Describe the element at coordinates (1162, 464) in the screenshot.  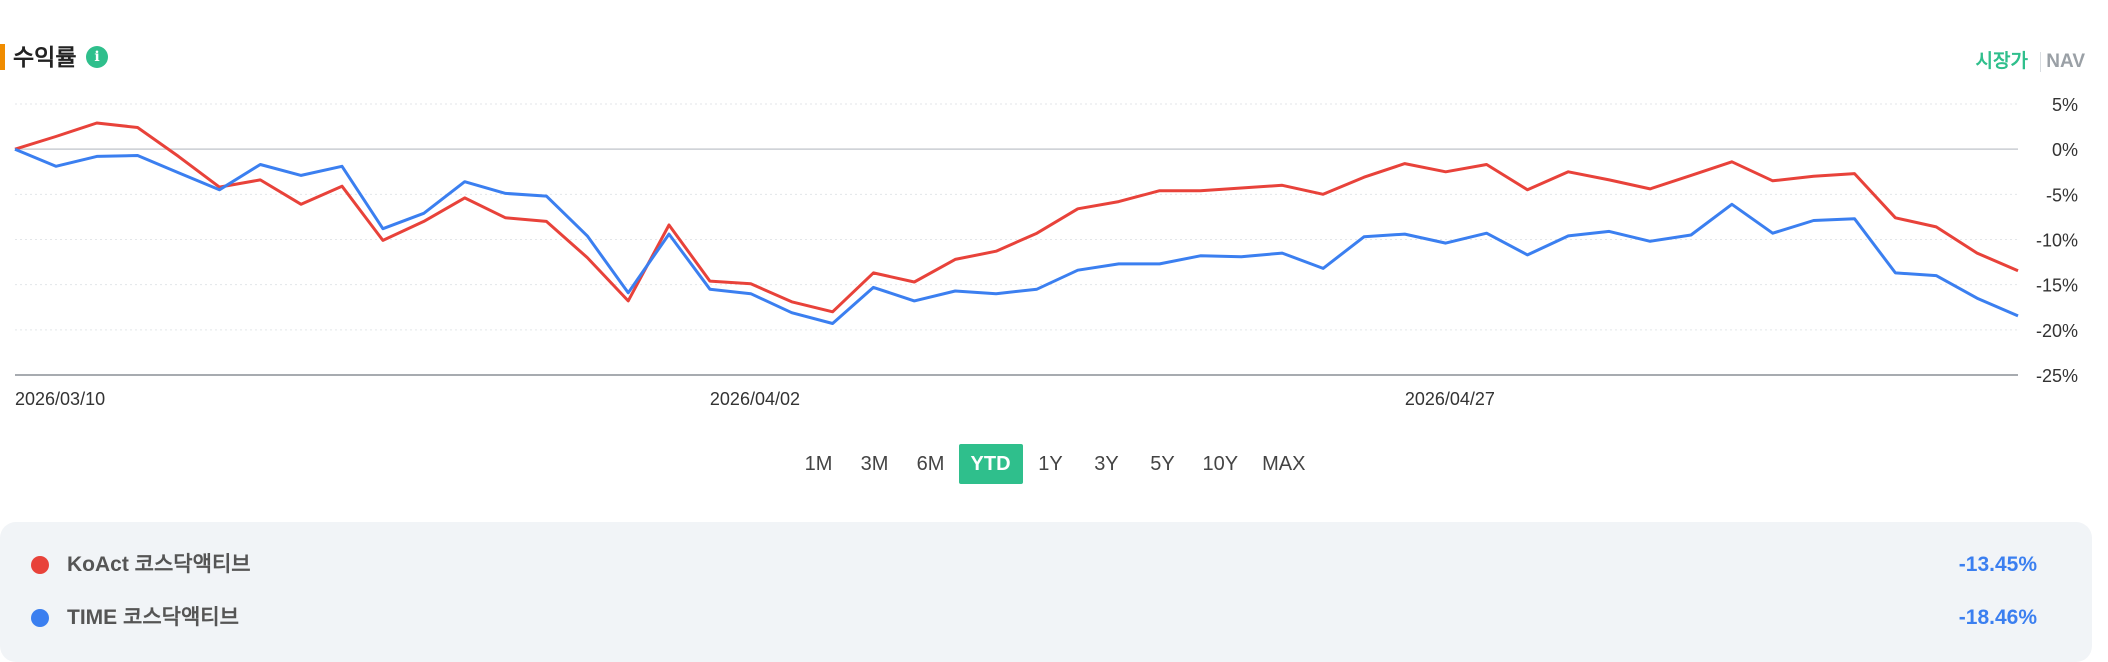
I see `range-button-5y: 5Y` at that location.